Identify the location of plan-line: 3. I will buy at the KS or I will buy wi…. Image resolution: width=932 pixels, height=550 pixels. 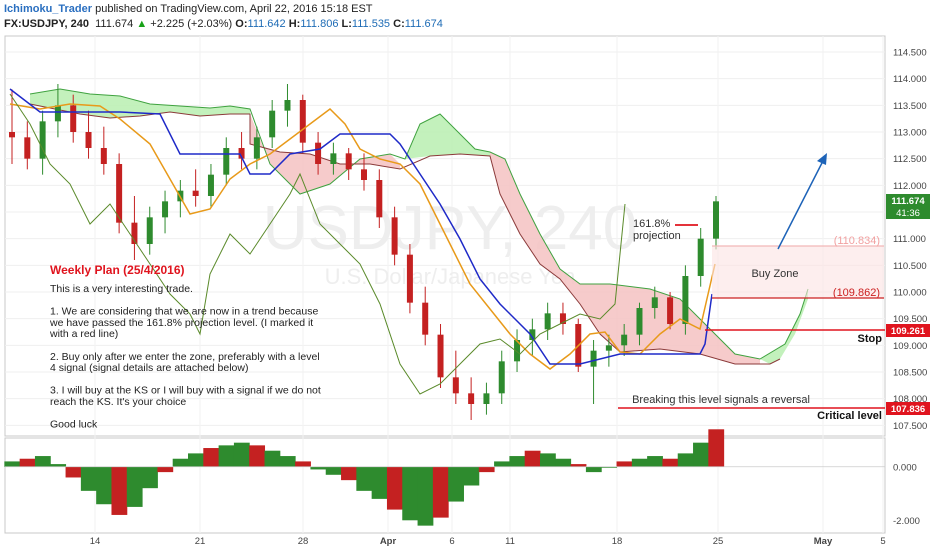
(185, 391).